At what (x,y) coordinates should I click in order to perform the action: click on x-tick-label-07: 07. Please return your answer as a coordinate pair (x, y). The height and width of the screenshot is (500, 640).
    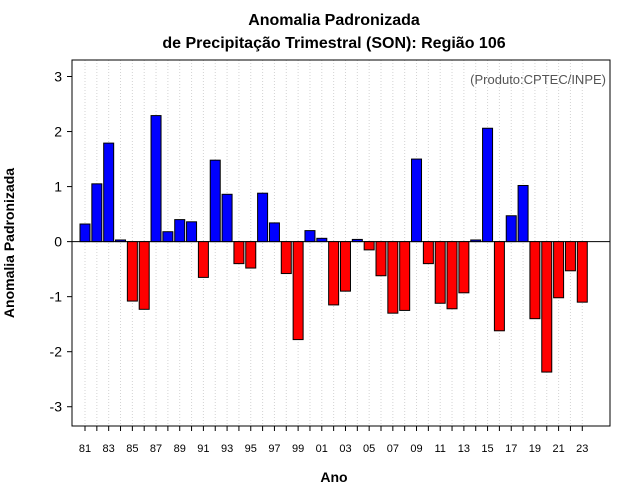
    Looking at the image, I should click on (393, 449).